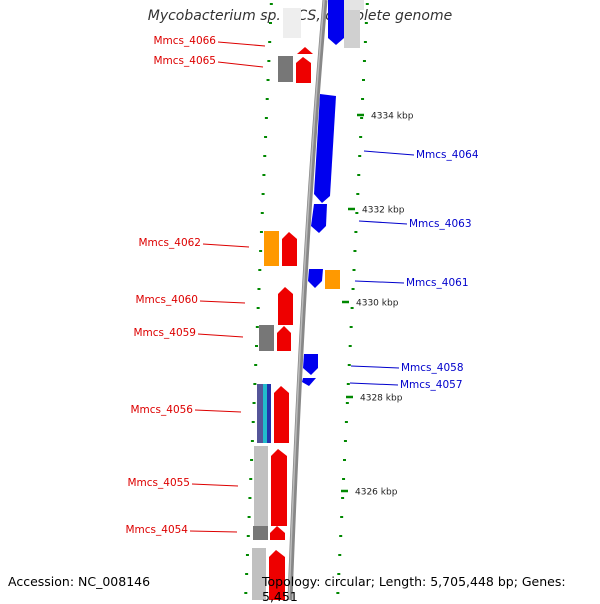 Image resolution: width=600 pixels, height=604 pixels. Describe the element at coordinates (376, 493) in the screenshot. I see `tick-label: 4326 kbp` at that location.